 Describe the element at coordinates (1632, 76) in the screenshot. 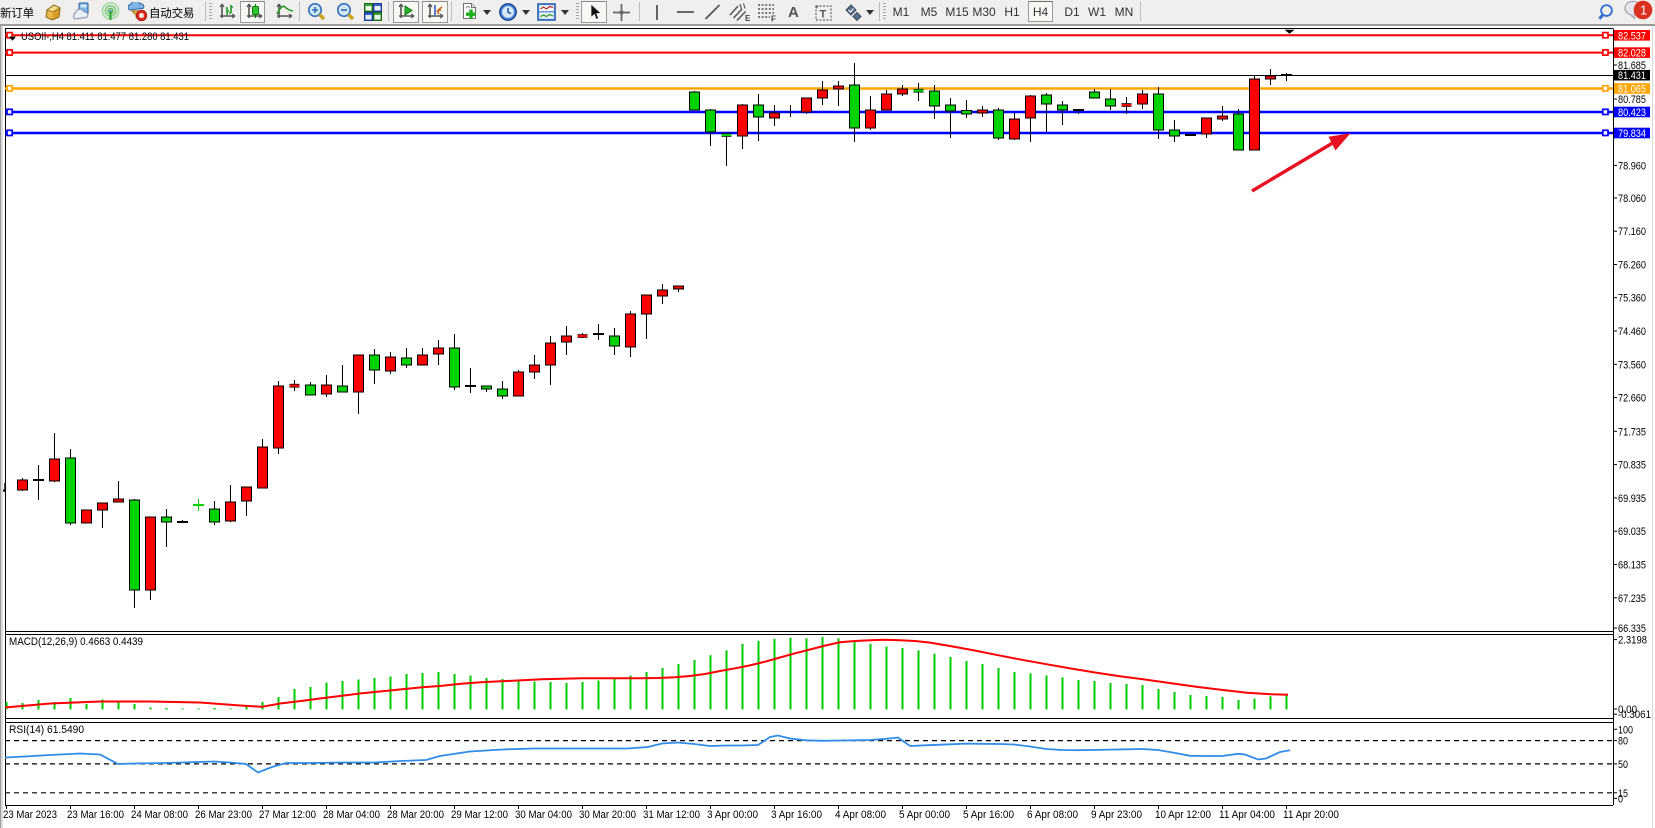

I see `svg-text: 81.431` at that location.